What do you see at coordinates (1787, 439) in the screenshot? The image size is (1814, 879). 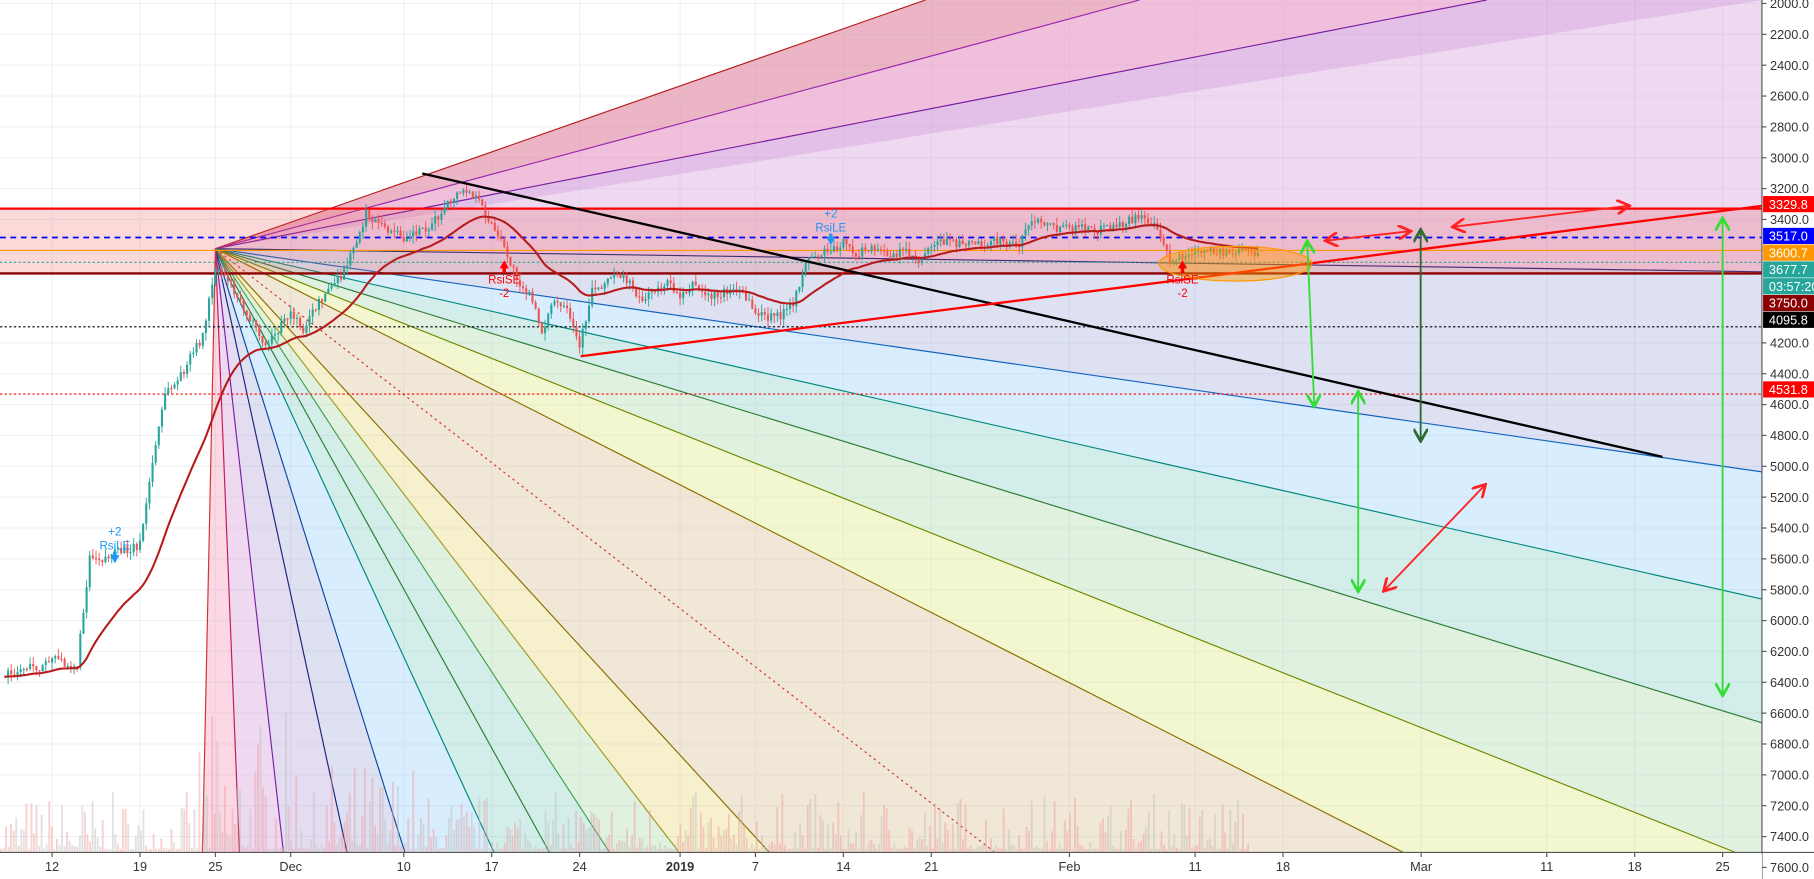 I see `price-axis` at bounding box center [1787, 439].